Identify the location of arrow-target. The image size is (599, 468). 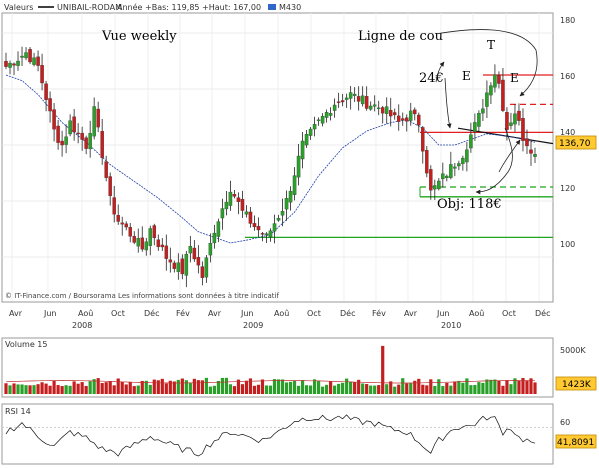
(494, 161).